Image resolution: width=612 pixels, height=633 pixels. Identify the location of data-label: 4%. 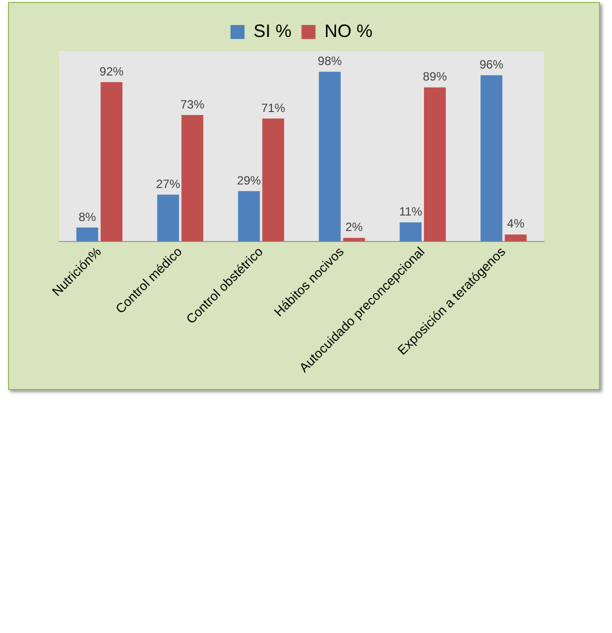
(516, 223).